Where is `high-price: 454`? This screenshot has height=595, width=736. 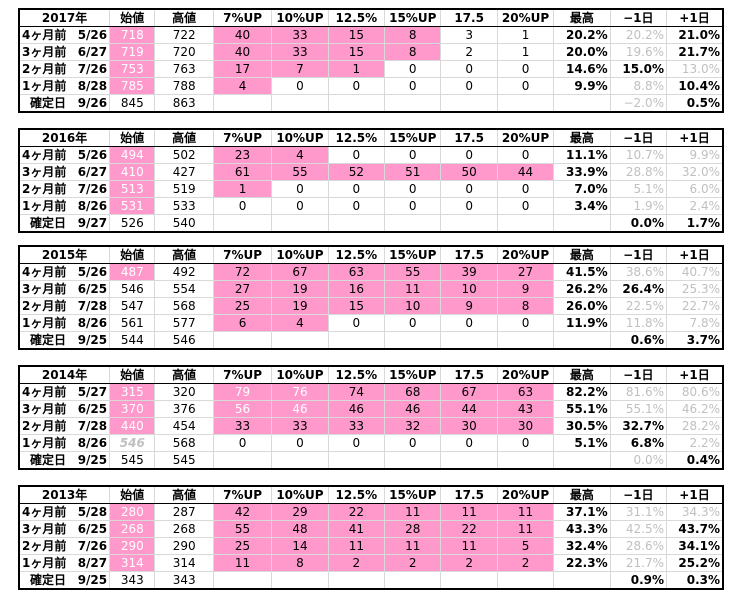
high-price: 454 is located at coordinates (184, 426).